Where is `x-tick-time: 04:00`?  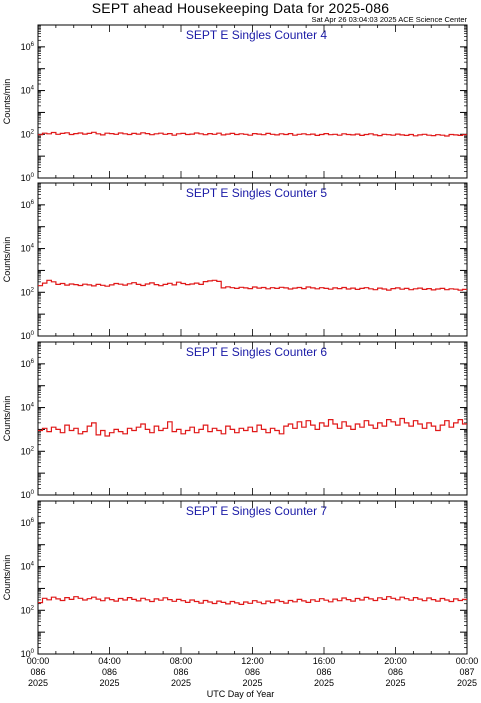 x-tick-time: 04:00 is located at coordinates (109, 661).